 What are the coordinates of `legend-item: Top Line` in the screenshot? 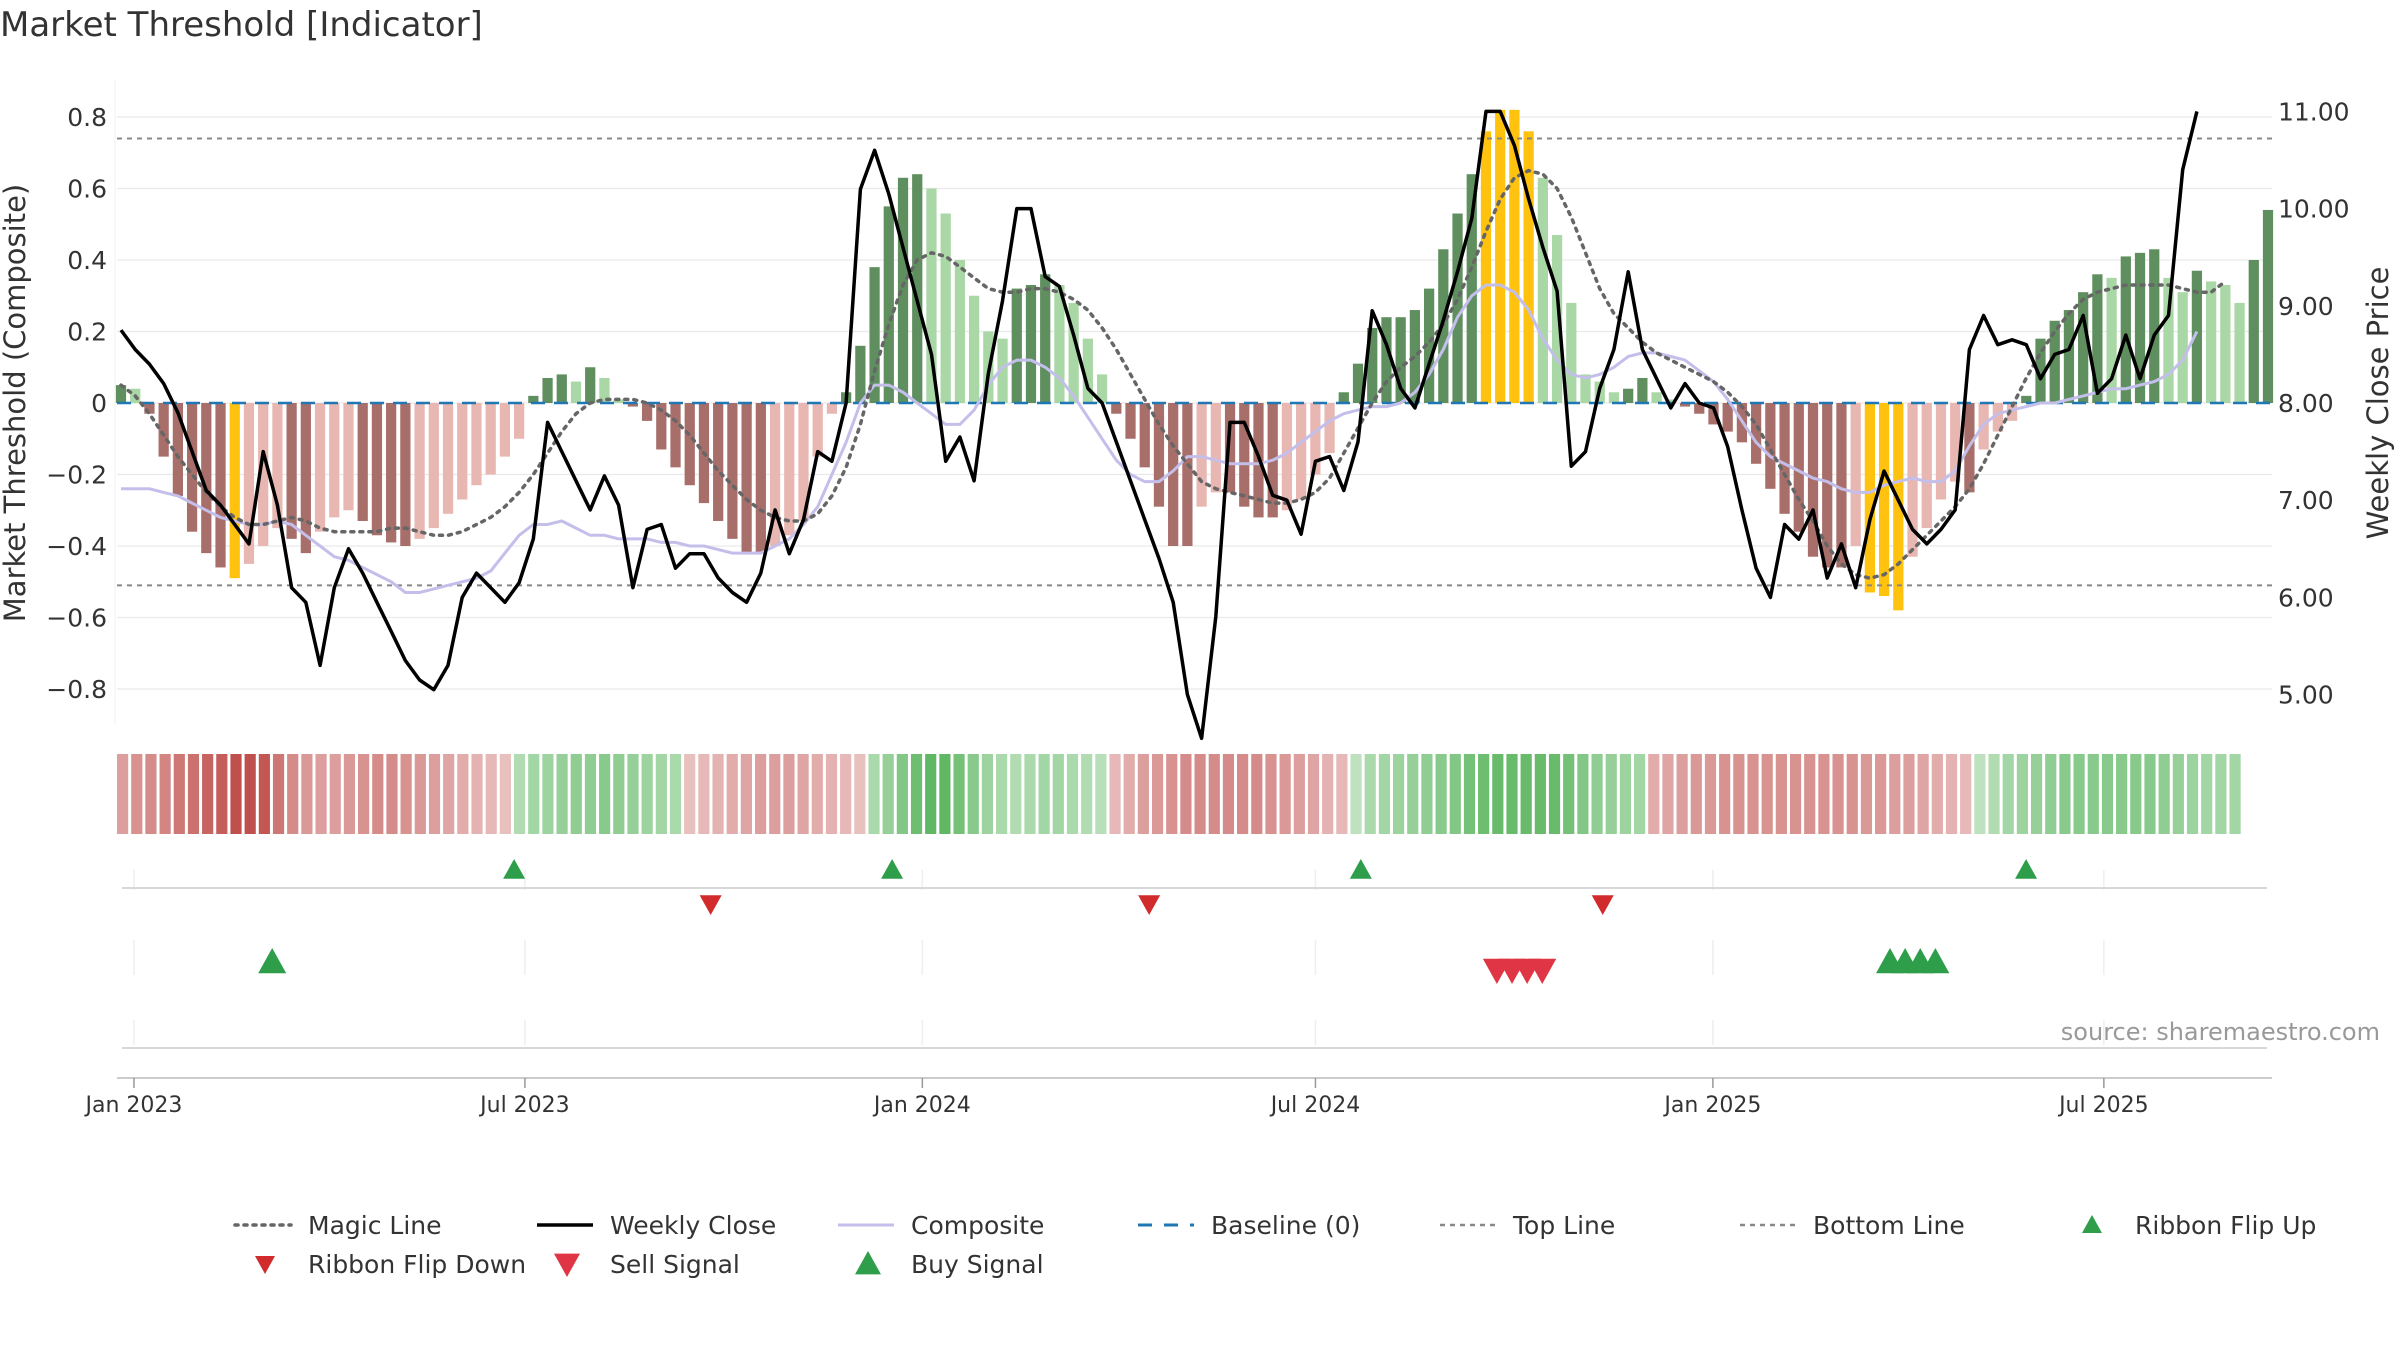 It's located at (1527, 1225).